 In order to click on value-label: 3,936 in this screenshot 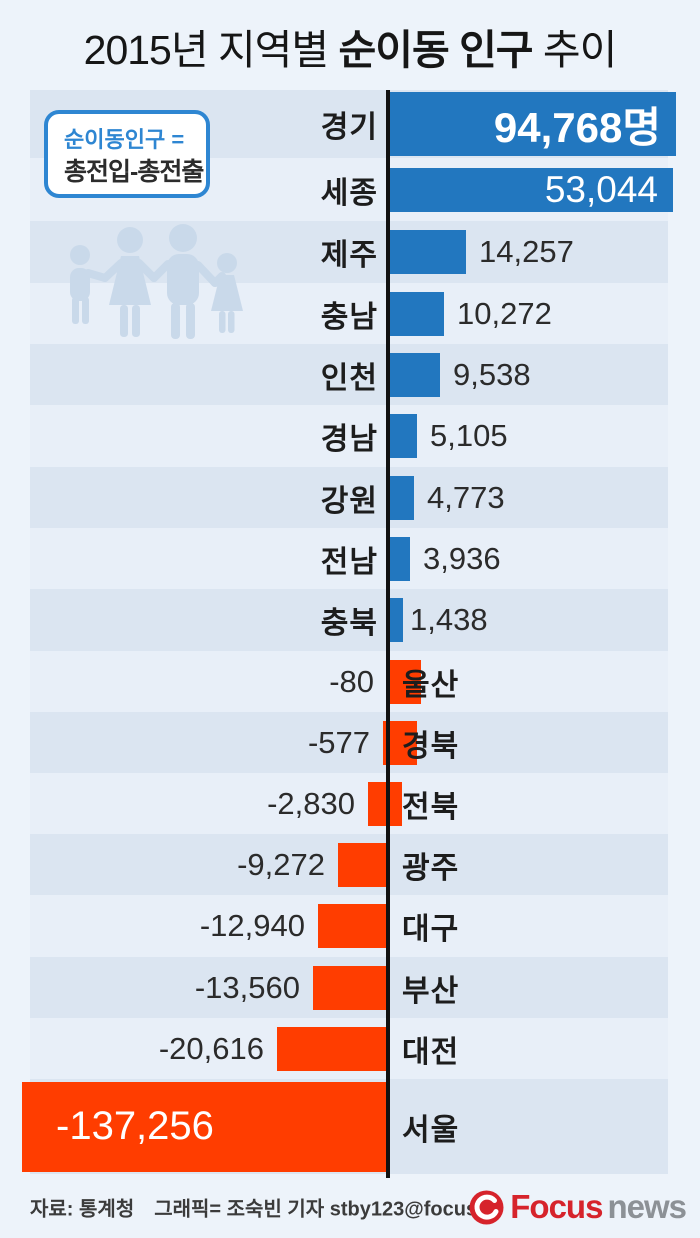, I will do `click(462, 558)`.